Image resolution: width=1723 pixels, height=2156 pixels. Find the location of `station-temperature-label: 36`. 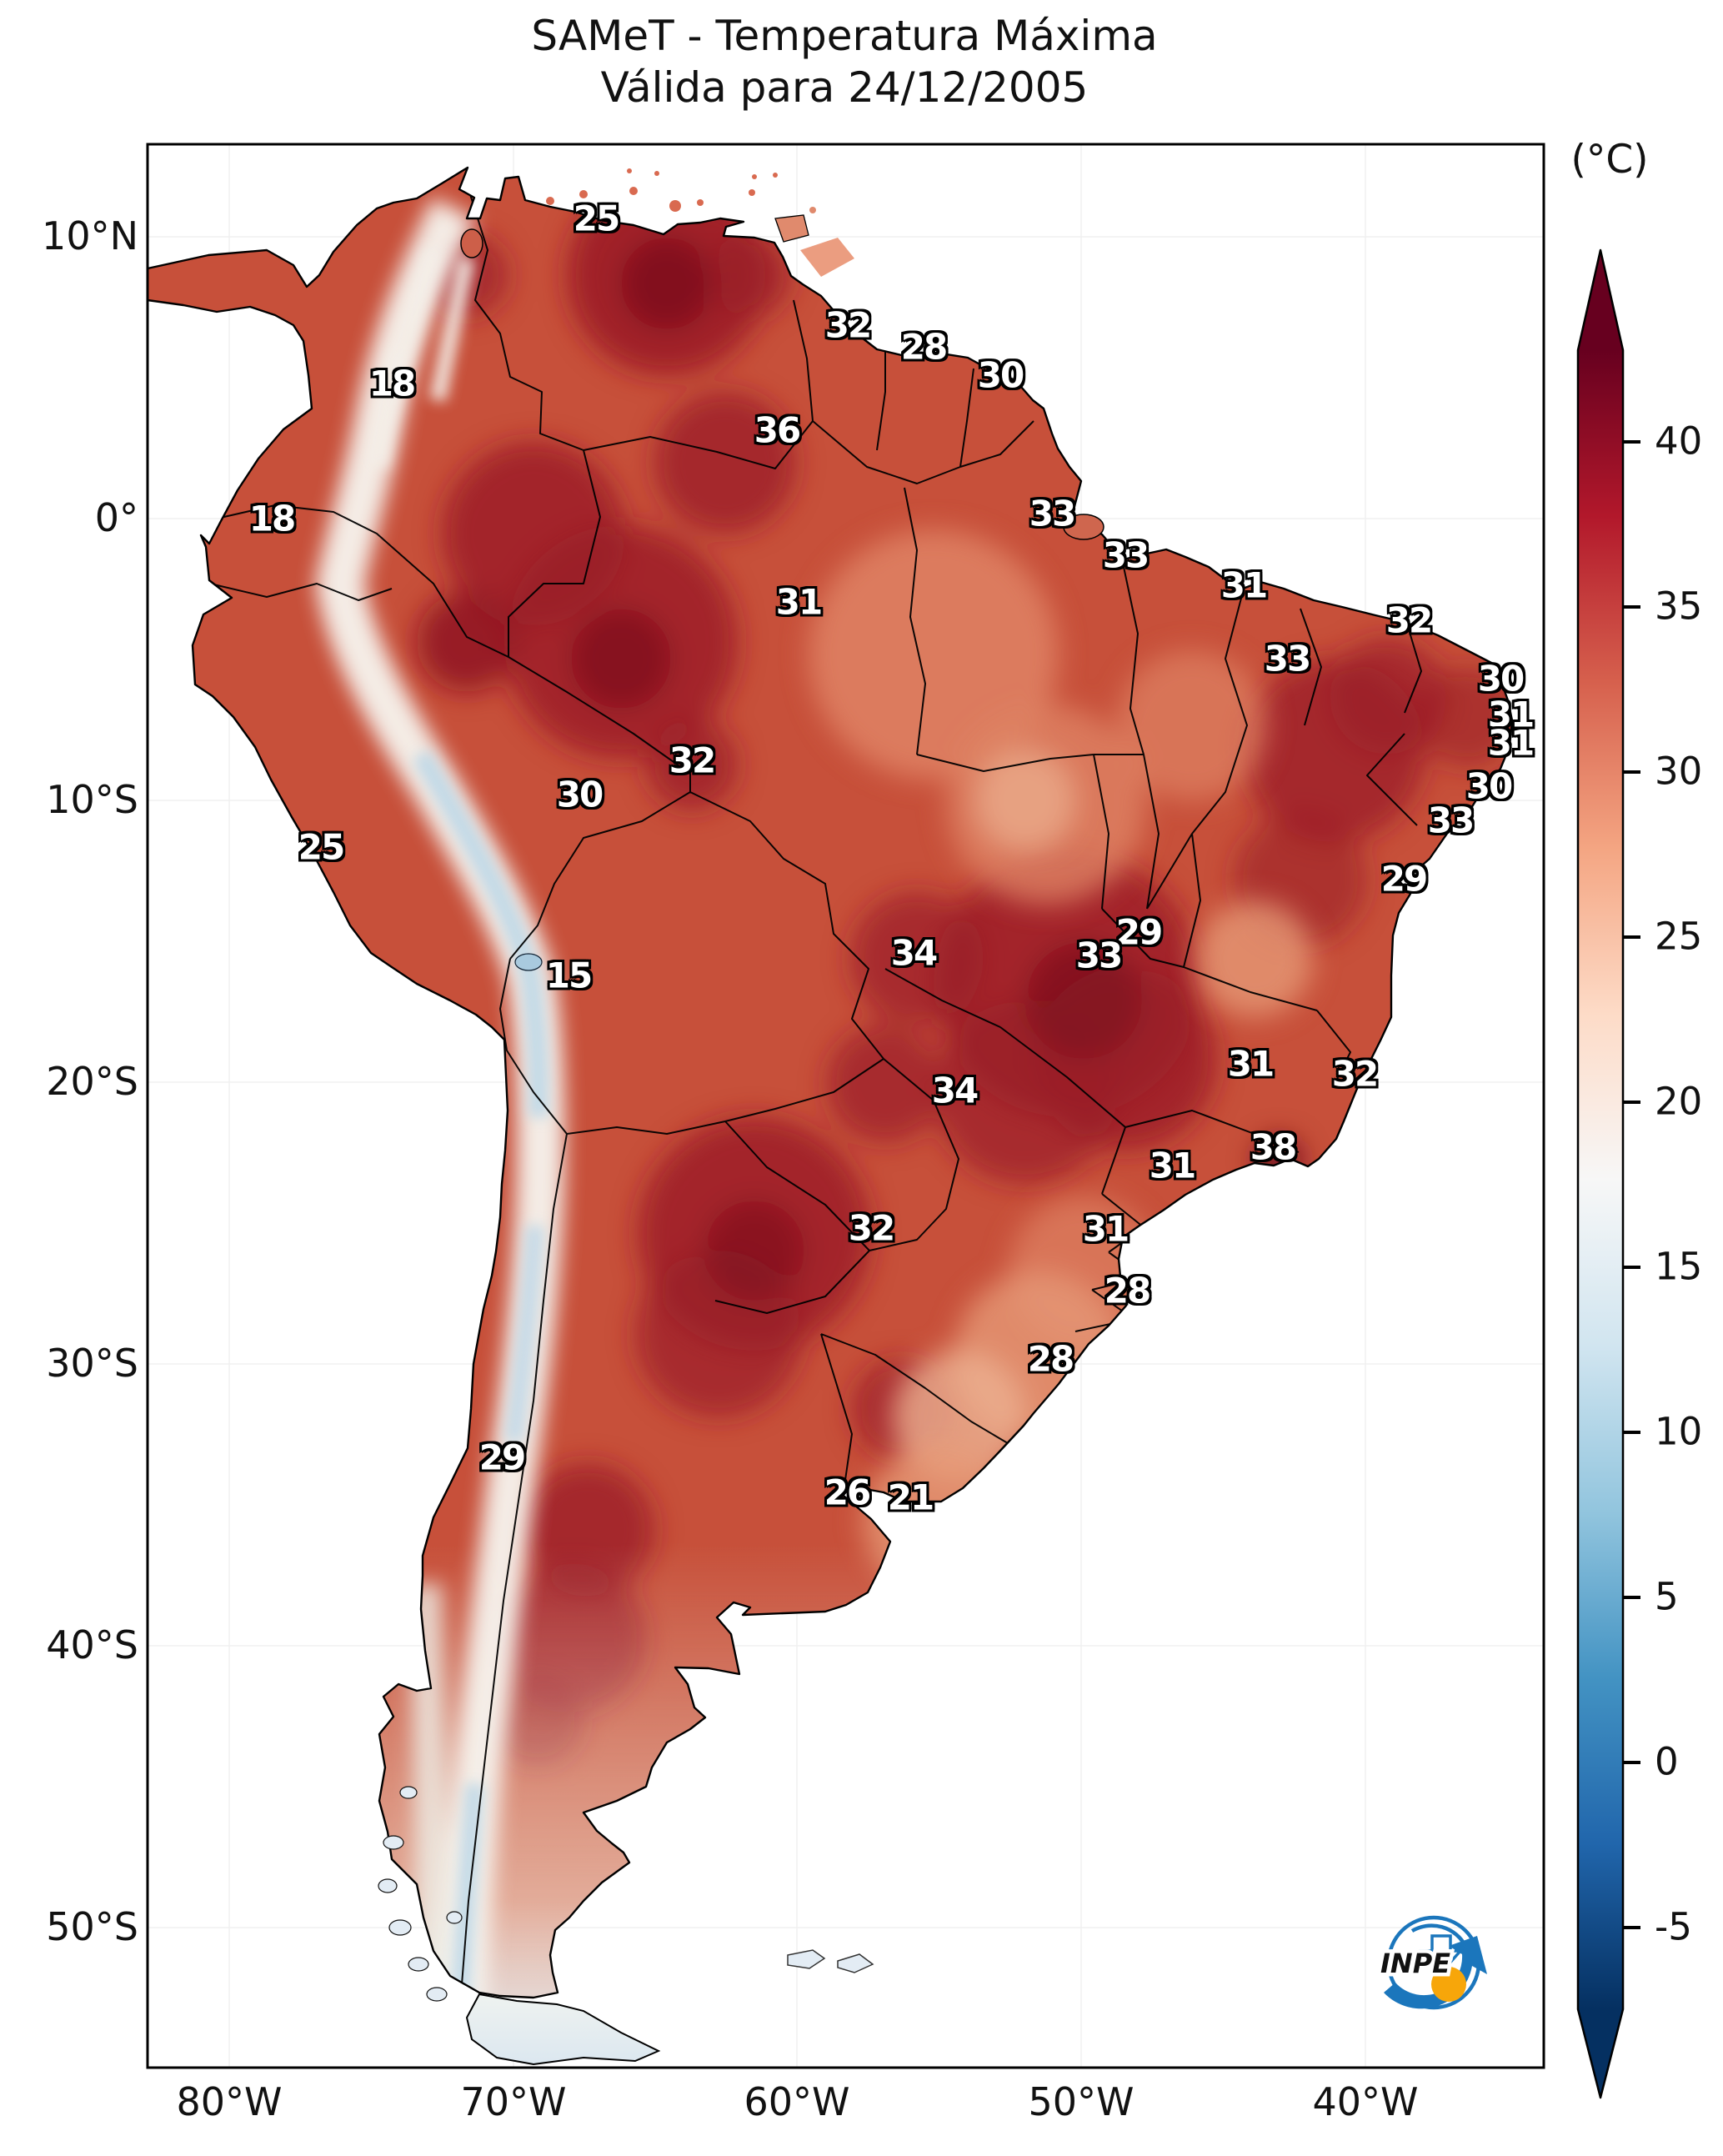

station-temperature-label: 36 is located at coordinates (777, 430).